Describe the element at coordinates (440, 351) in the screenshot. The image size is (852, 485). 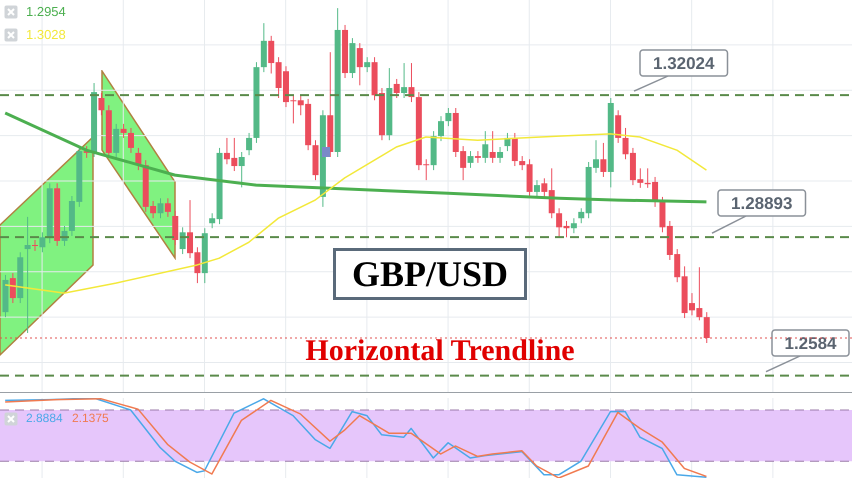
I see `annotation: Horizontal Trendline` at that location.